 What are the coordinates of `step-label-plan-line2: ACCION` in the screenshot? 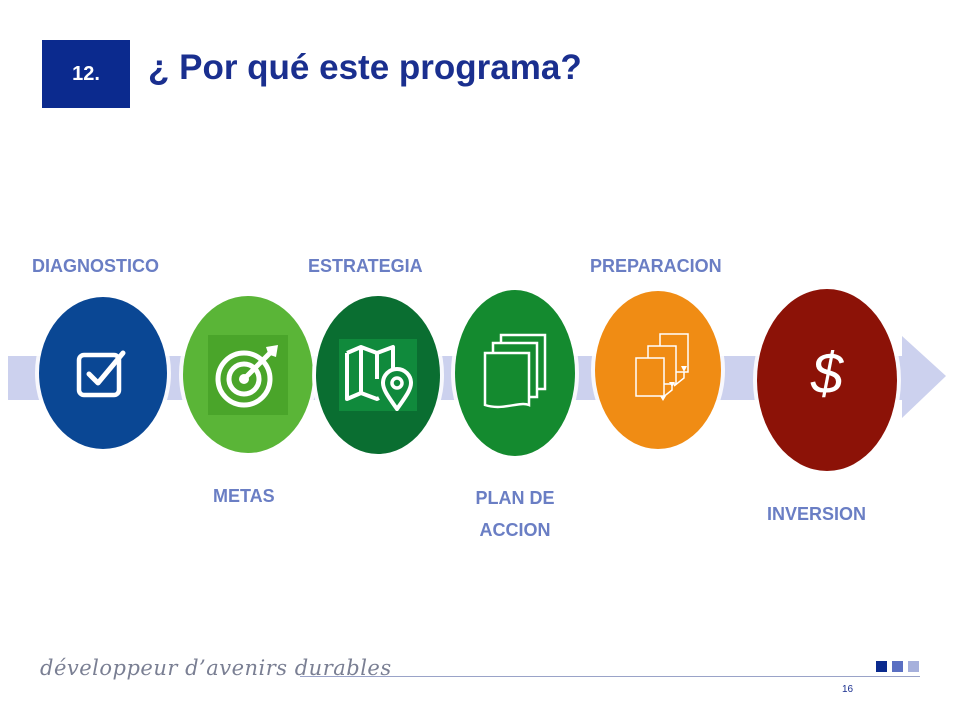 It's located at (515, 530).